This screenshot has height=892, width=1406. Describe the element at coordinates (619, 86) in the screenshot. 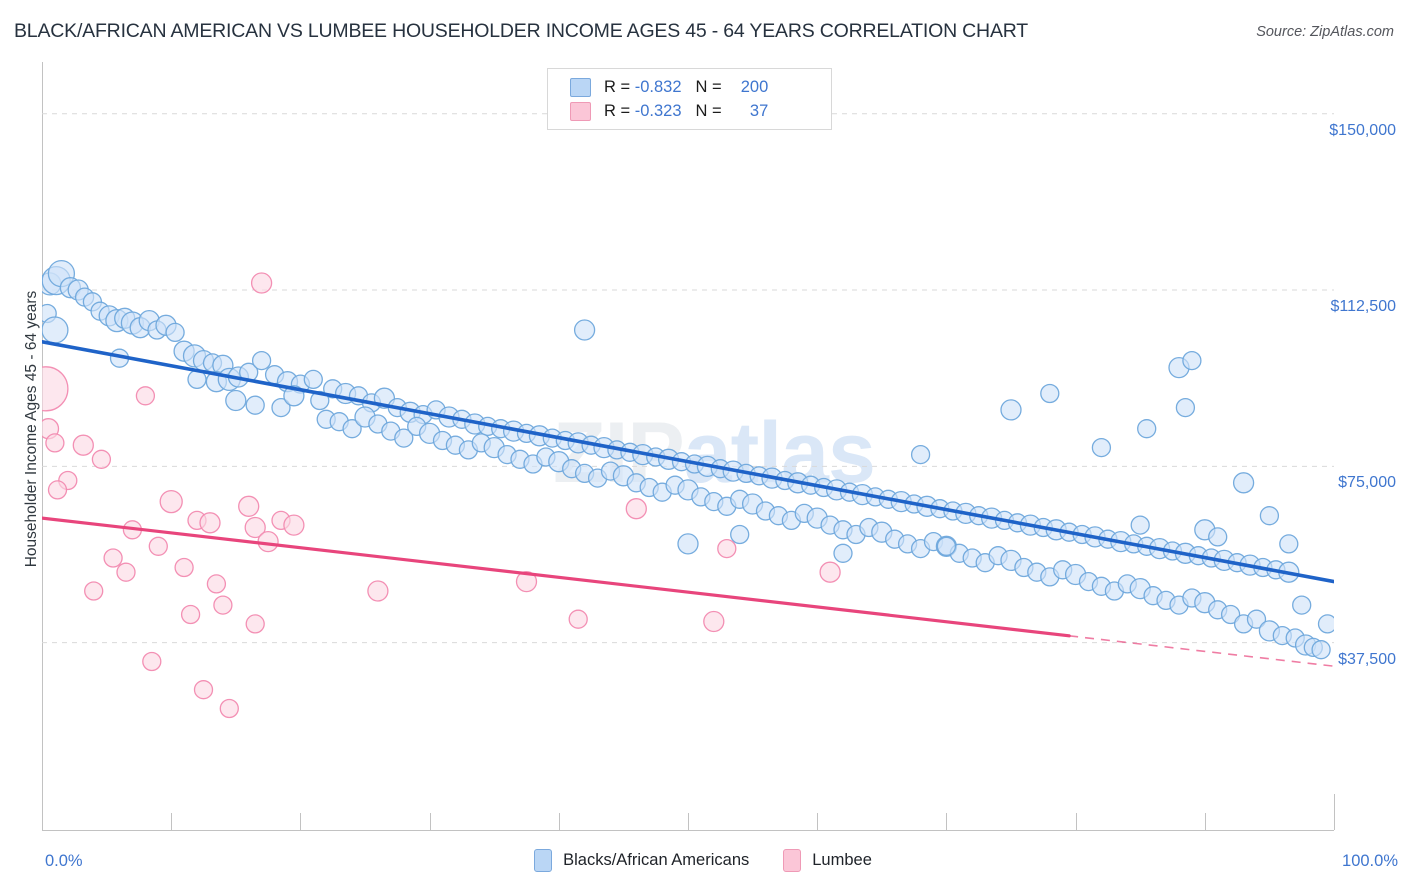

I see `r-label-blue: R =` at that location.